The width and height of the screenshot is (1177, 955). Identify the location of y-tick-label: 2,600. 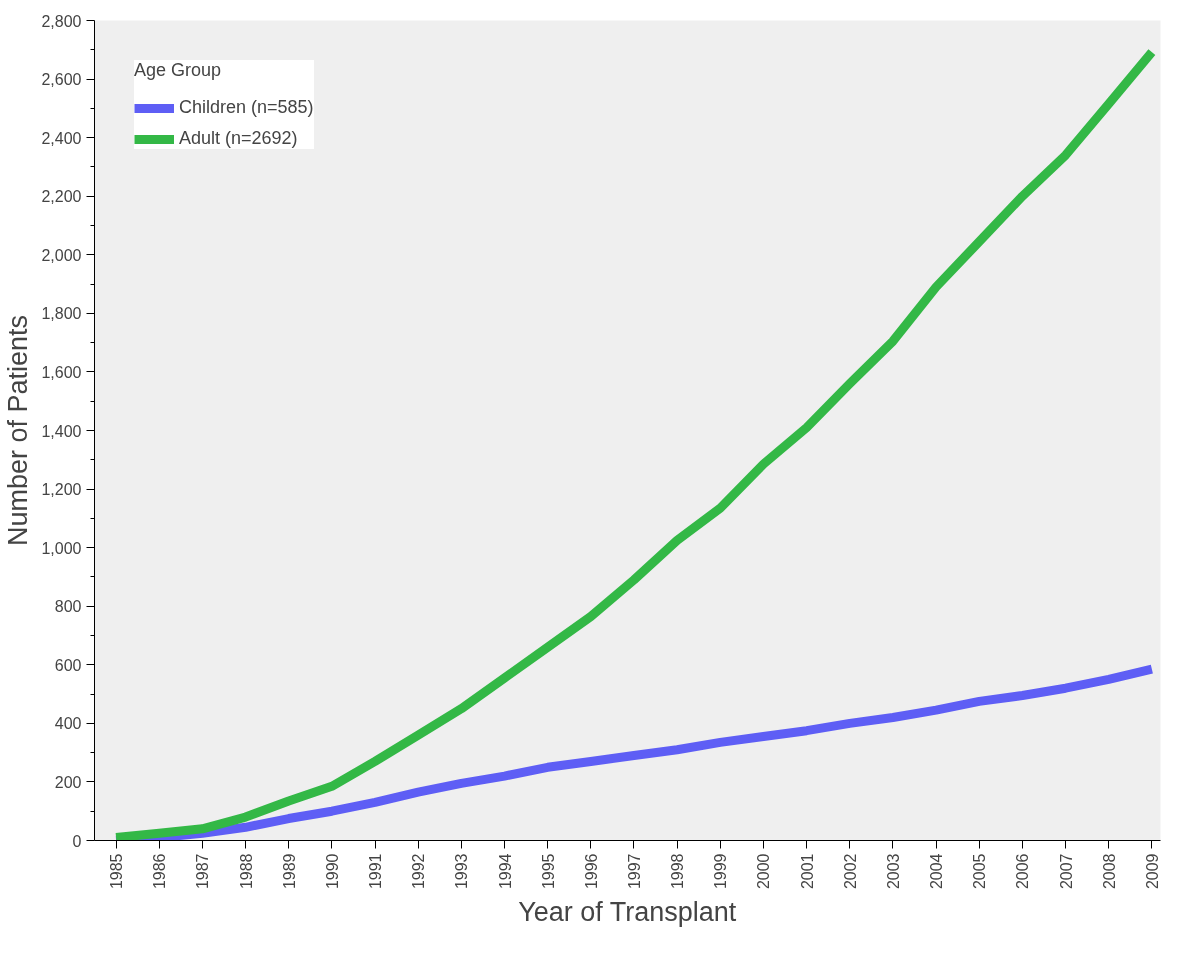
(61, 80).